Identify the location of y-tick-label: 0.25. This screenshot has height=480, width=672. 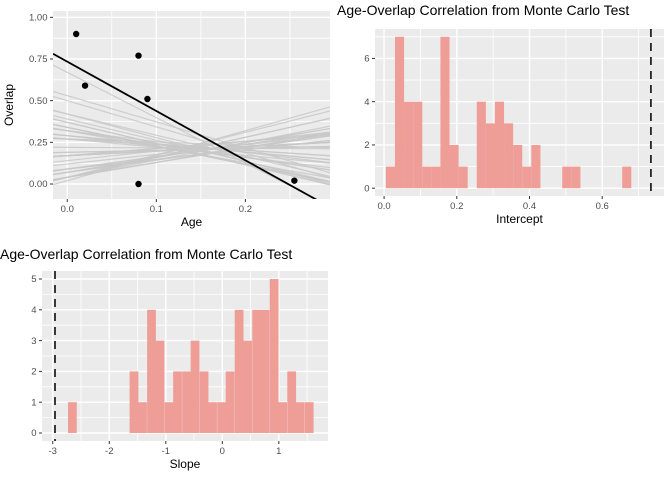
(38, 143).